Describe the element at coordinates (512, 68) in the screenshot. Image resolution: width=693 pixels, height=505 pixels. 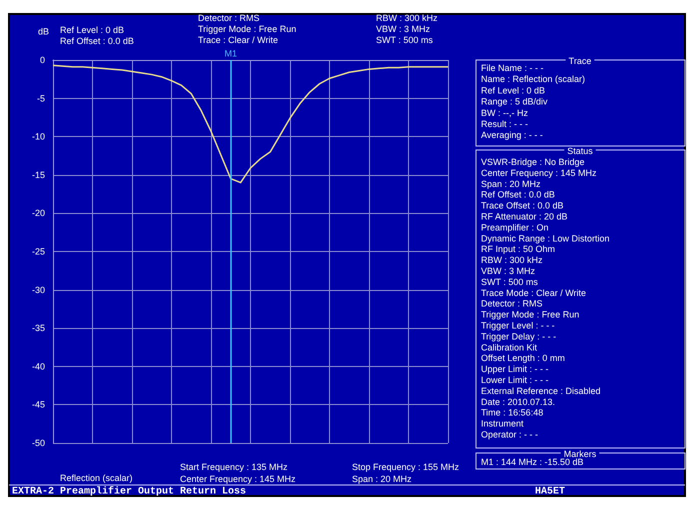
I see `text: File Name : - - -` at that location.